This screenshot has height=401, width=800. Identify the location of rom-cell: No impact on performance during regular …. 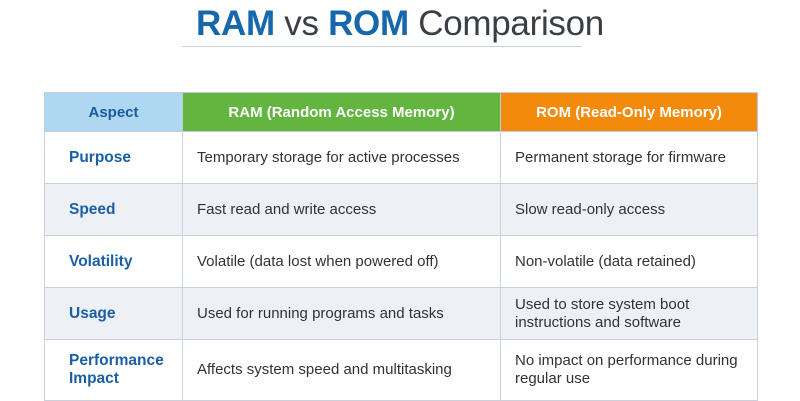
(629, 370).